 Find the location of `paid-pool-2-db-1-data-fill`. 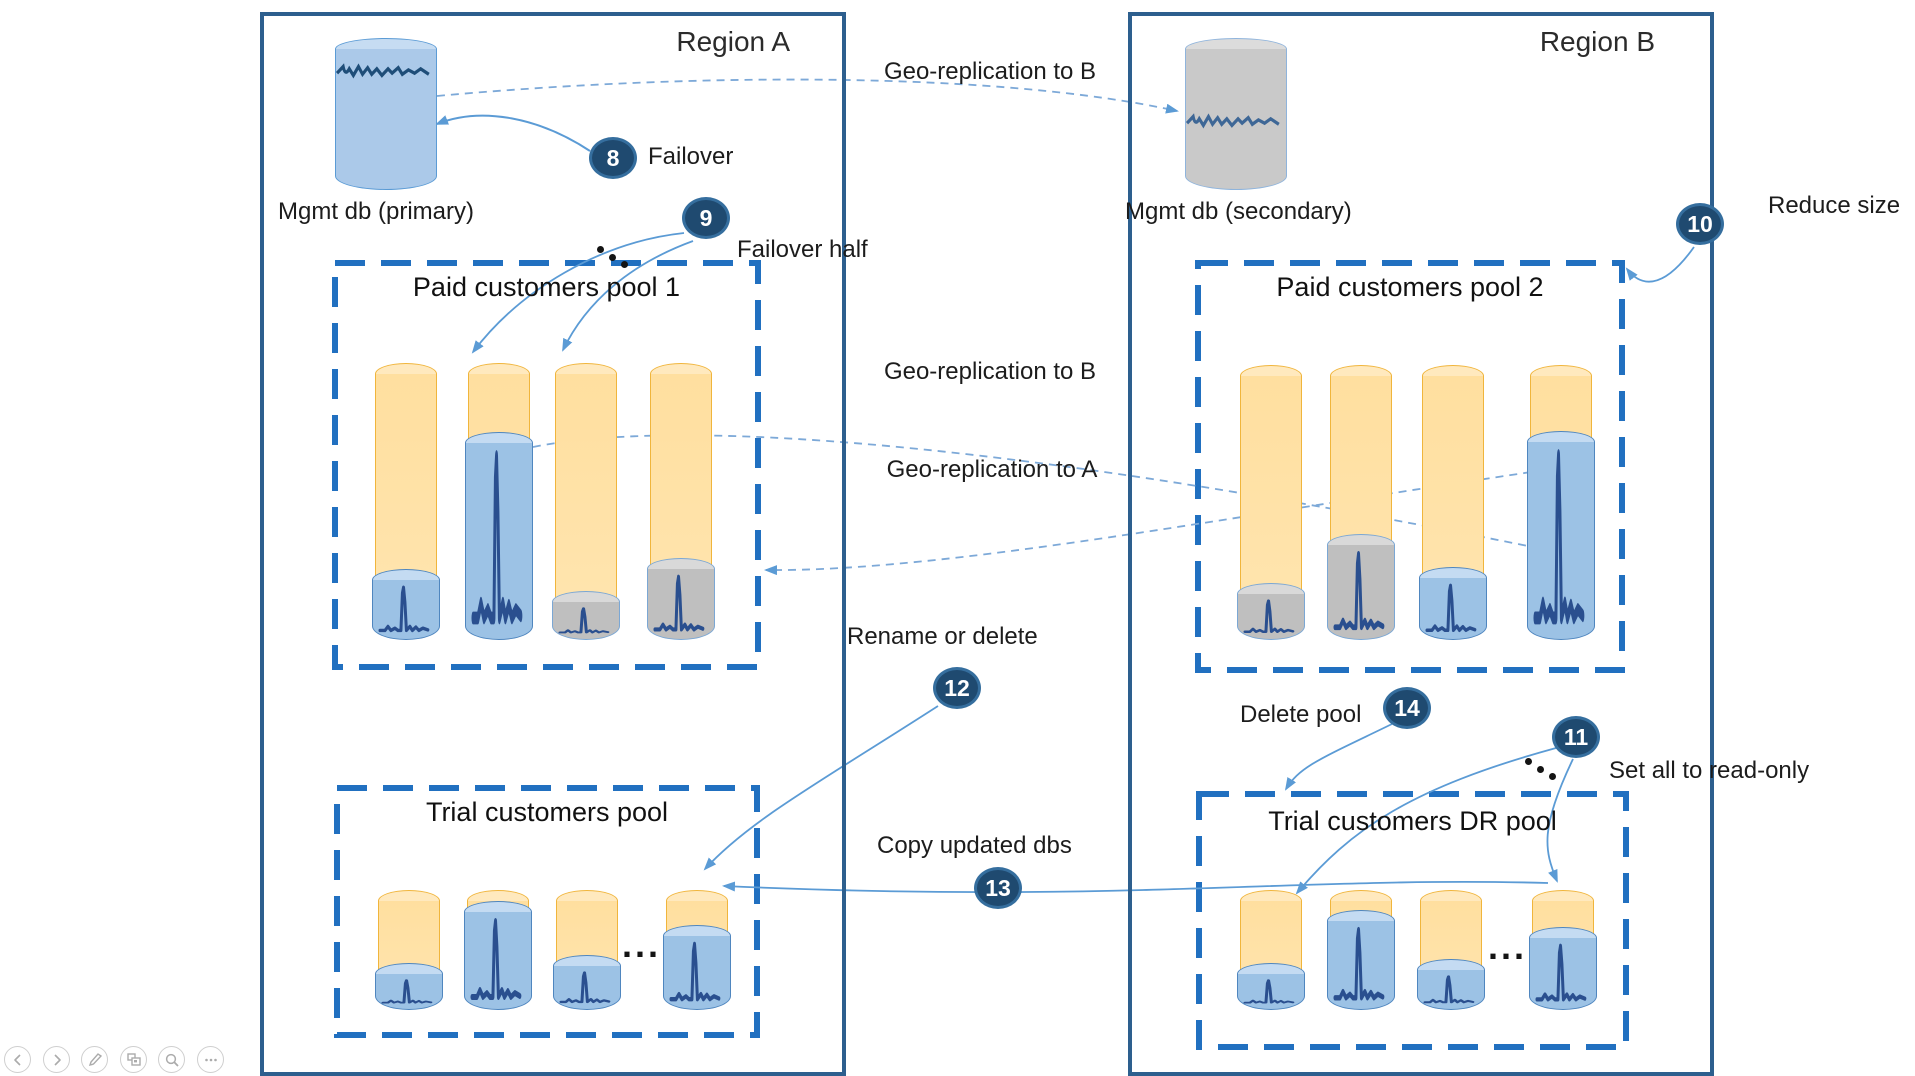

paid-pool-2-db-1-data-fill is located at coordinates (1271, 611).